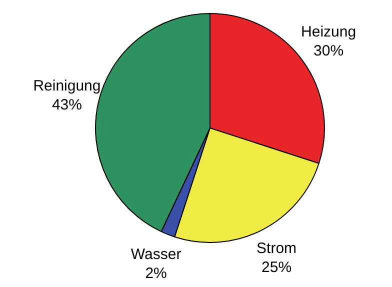 This screenshot has height=287, width=392. What do you see at coordinates (156, 254) in the screenshot?
I see `slice-label: Wasser` at bounding box center [156, 254].